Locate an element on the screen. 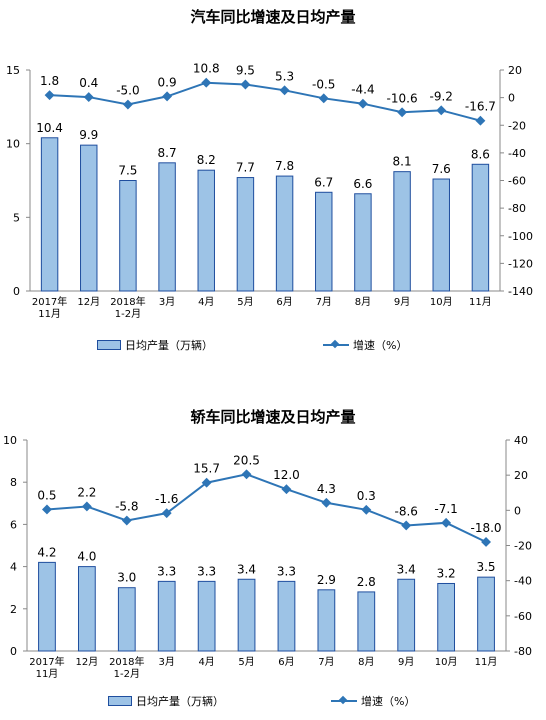 This screenshot has height=720, width=546. bar-value-label: 3.0 is located at coordinates (126, 578).